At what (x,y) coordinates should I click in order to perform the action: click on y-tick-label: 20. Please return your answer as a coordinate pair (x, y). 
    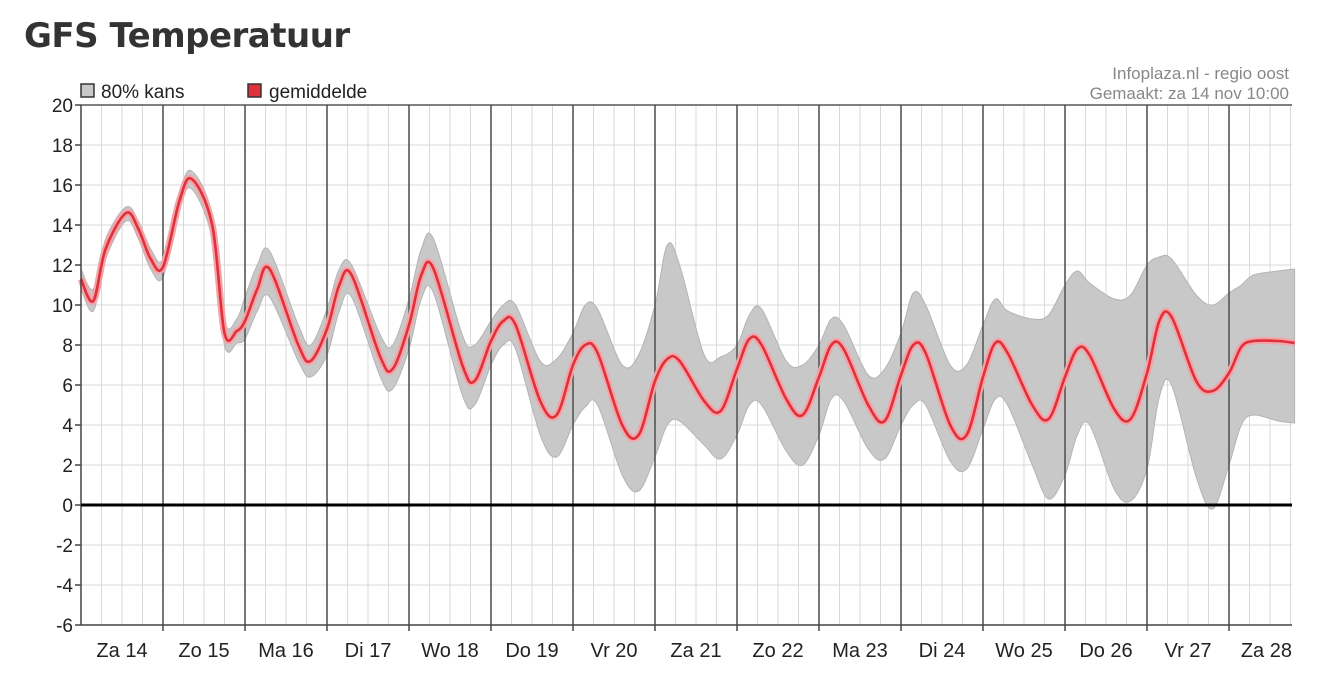
    Looking at the image, I should click on (62, 106).